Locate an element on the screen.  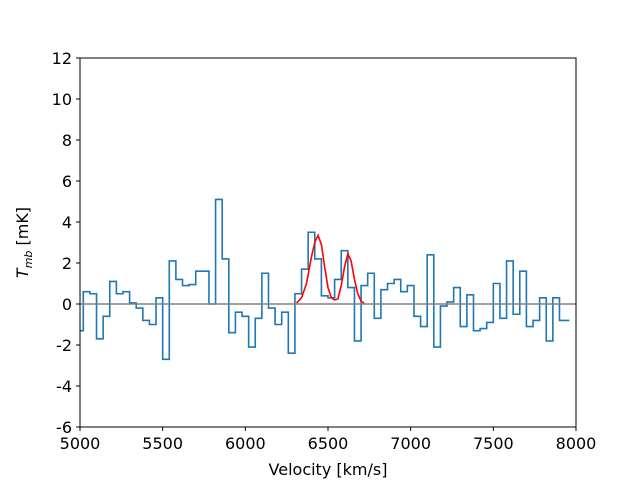
x-axis-label: Velocity [km/s] is located at coordinates (328, 469).